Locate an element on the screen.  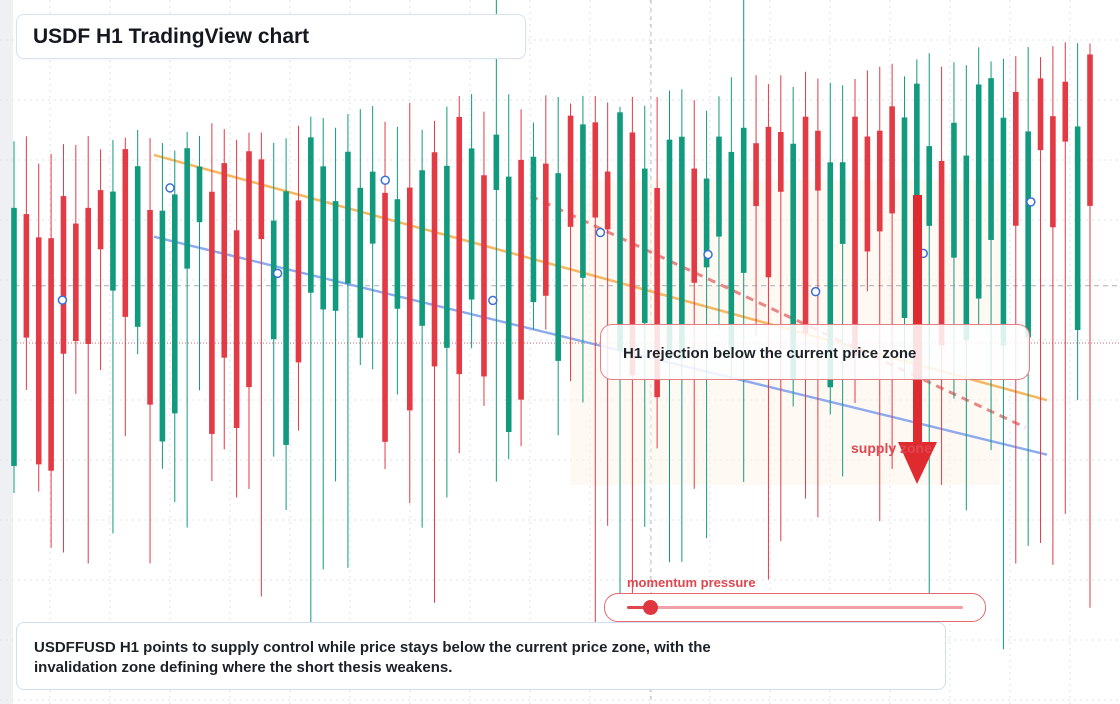
momentum-label: momentum pressure is located at coordinates (691, 582).